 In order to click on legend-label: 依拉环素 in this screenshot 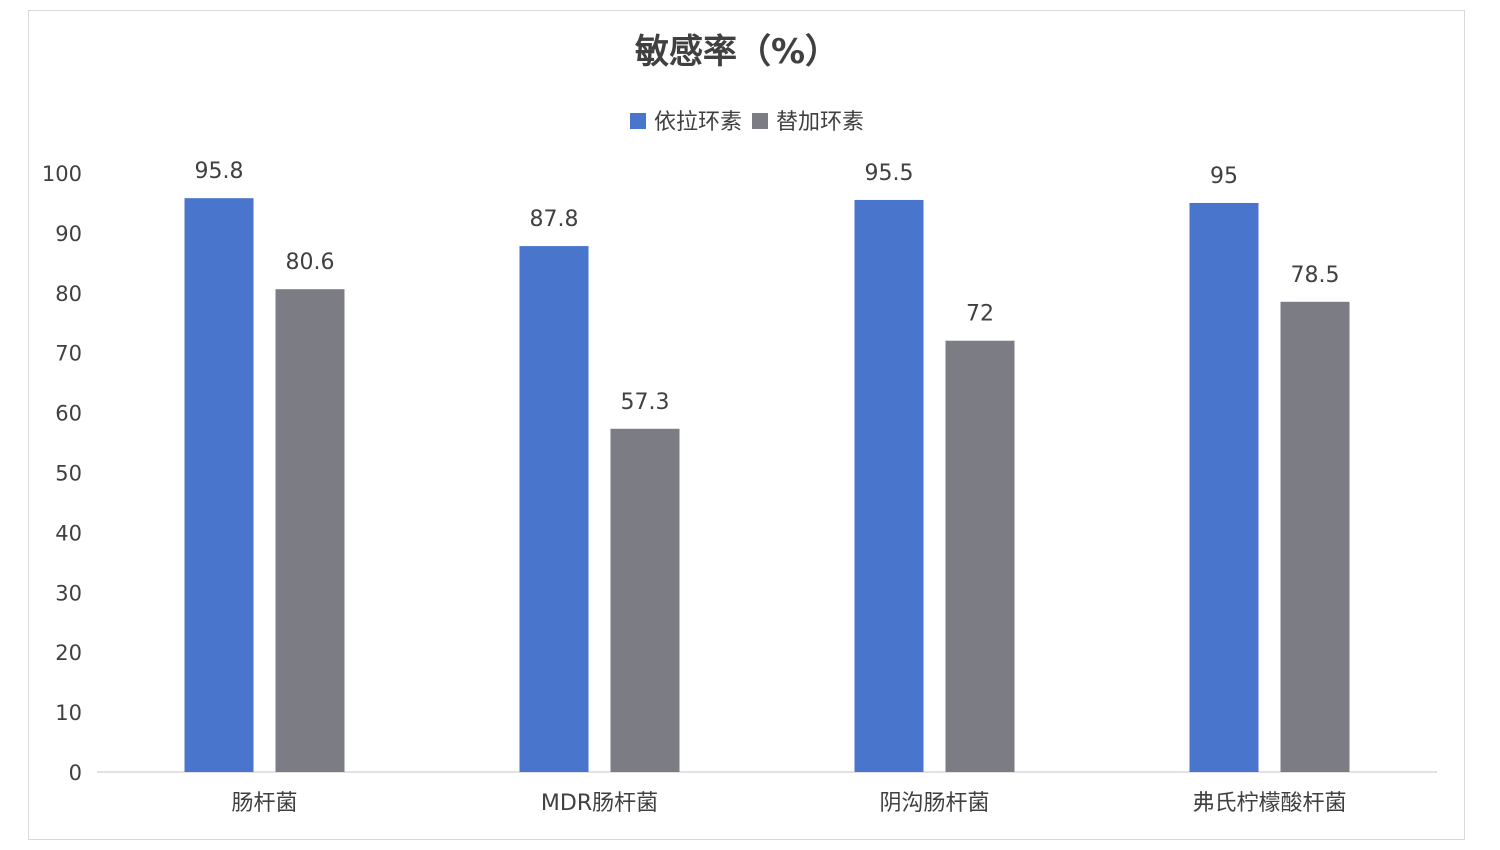, I will do `click(698, 122)`.